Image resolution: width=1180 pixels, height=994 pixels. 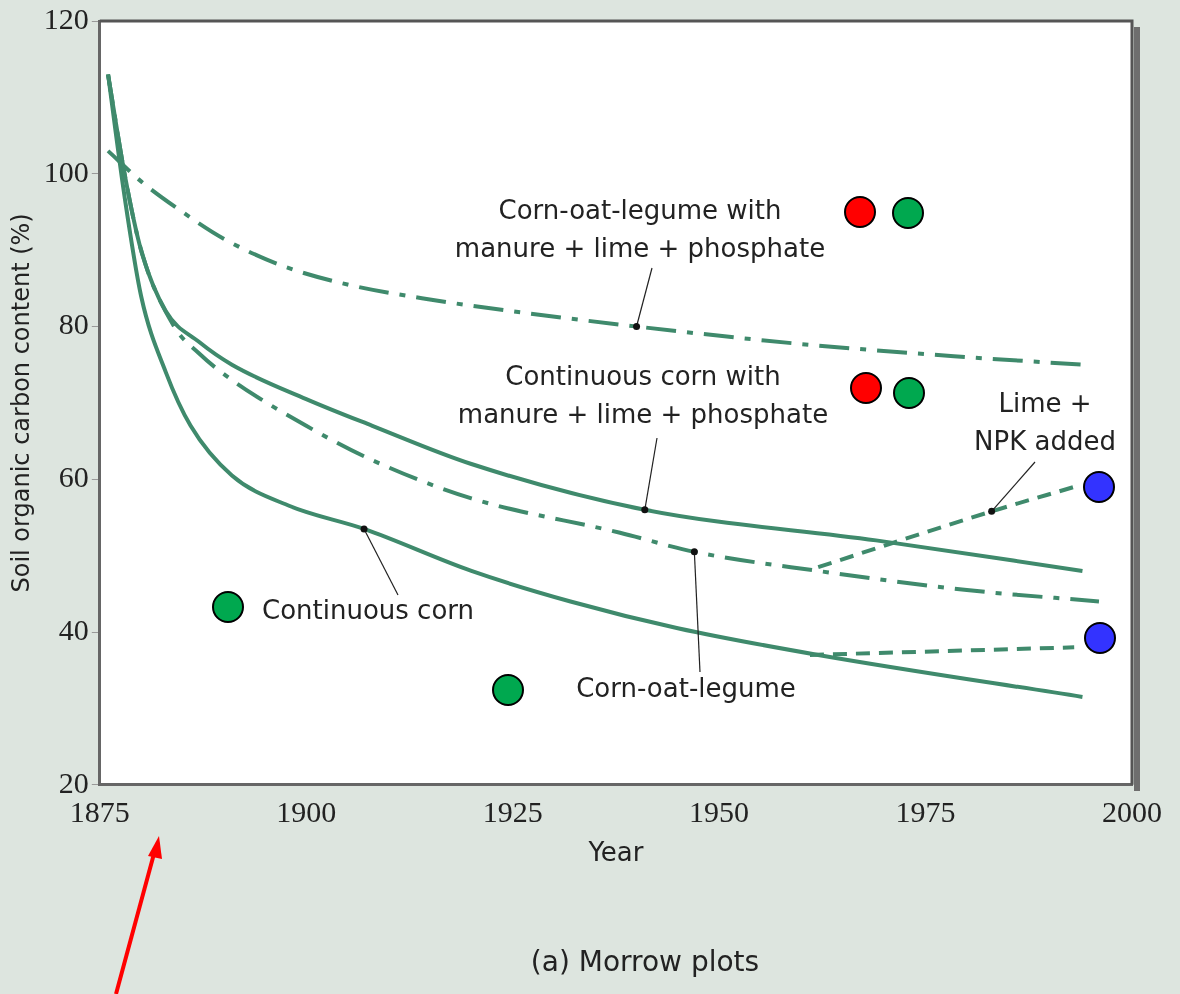 What do you see at coordinates (643, 394) in the screenshot?
I see `annotation: Continuous corn with manure + lime + phosphate` at bounding box center [643, 394].